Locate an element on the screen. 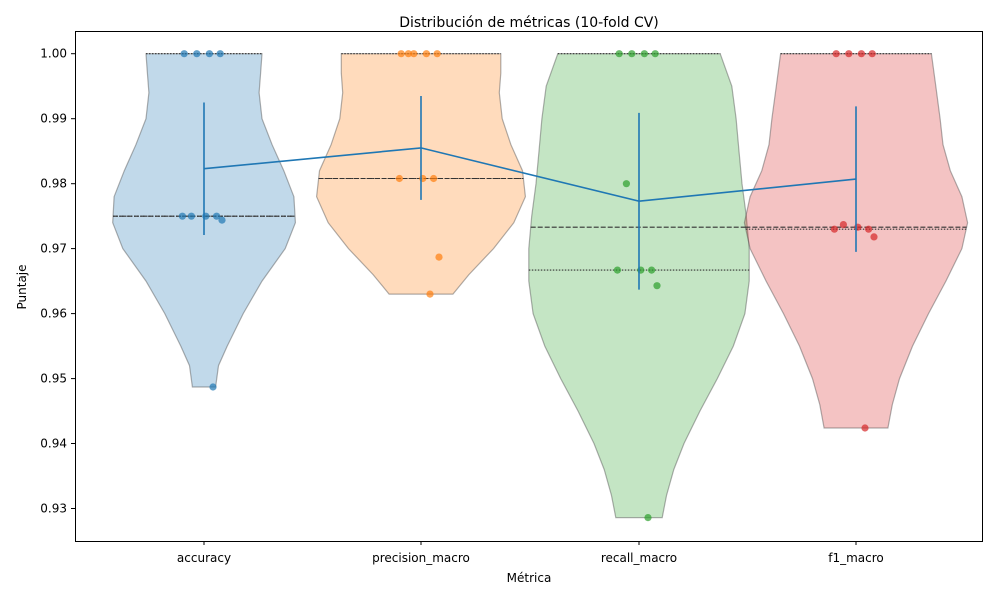 Image resolution: width=1000 pixels, height=600 pixels. x-tick-label-f1_macro: f1_macro is located at coordinates (856, 558).